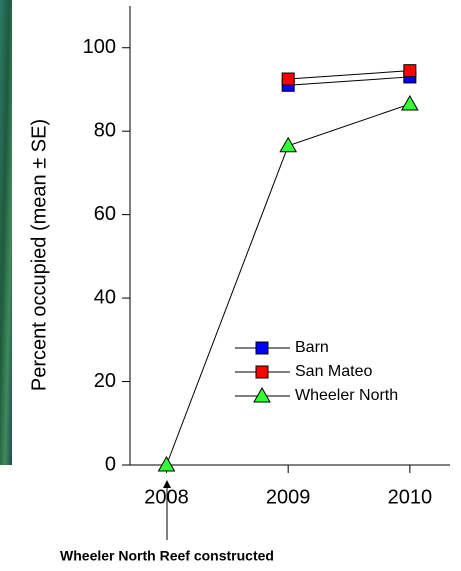  Describe the element at coordinates (6, 232) in the screenshot. I see `photo-strip` at that location.